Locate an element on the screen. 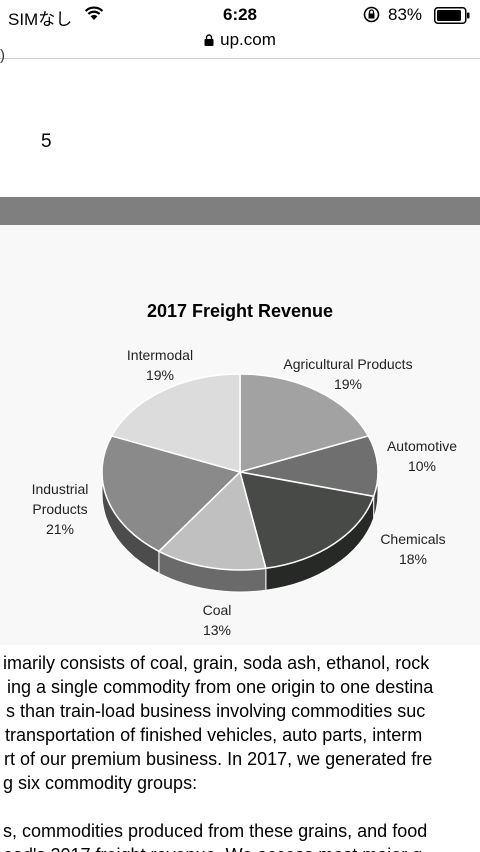 The width and height of the screenshot is (480, 852). label-intermodal-pct: 19% is located at coordinates (160, 375).